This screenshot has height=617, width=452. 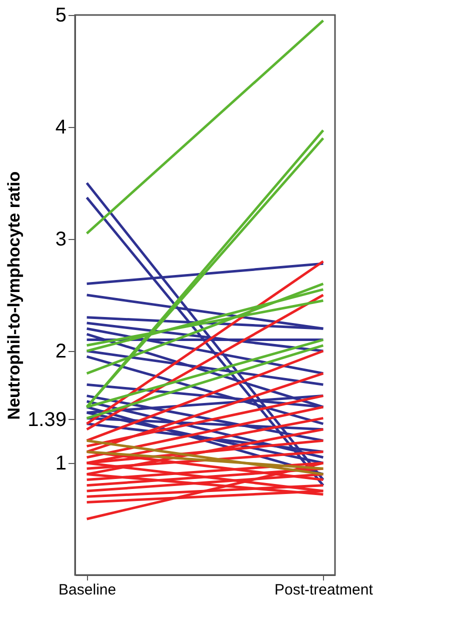 What do you see at coordinates (47, 419) in the screenshot?
I see `y-tick-label: 1.39` at bounding box center [47, 419].